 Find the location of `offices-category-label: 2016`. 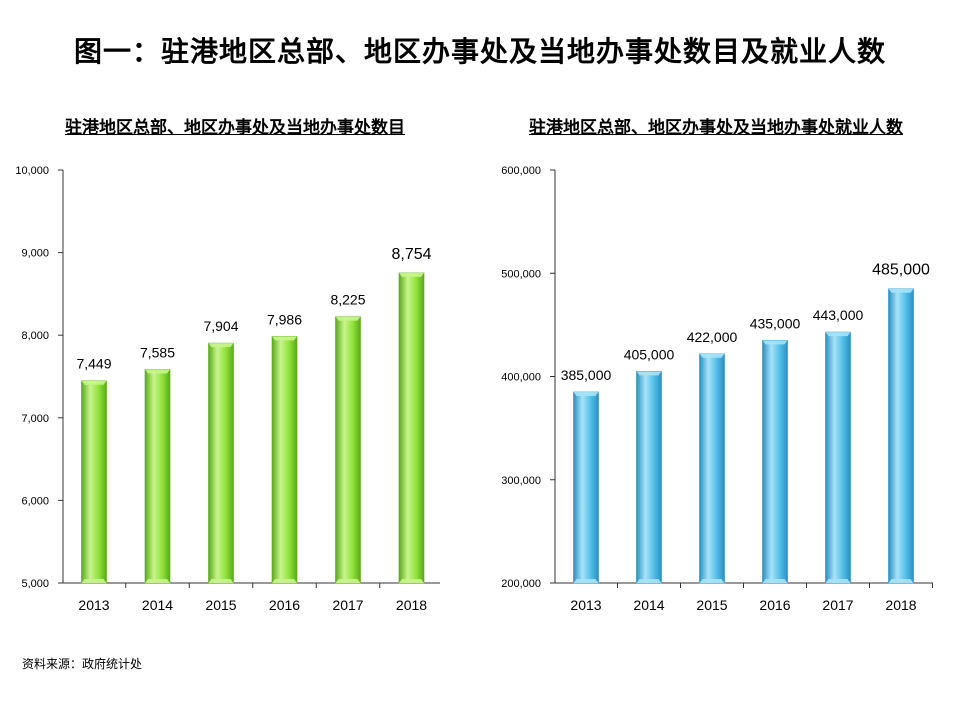

offices-category-label: 2016 is located at coordinates (284, 605).